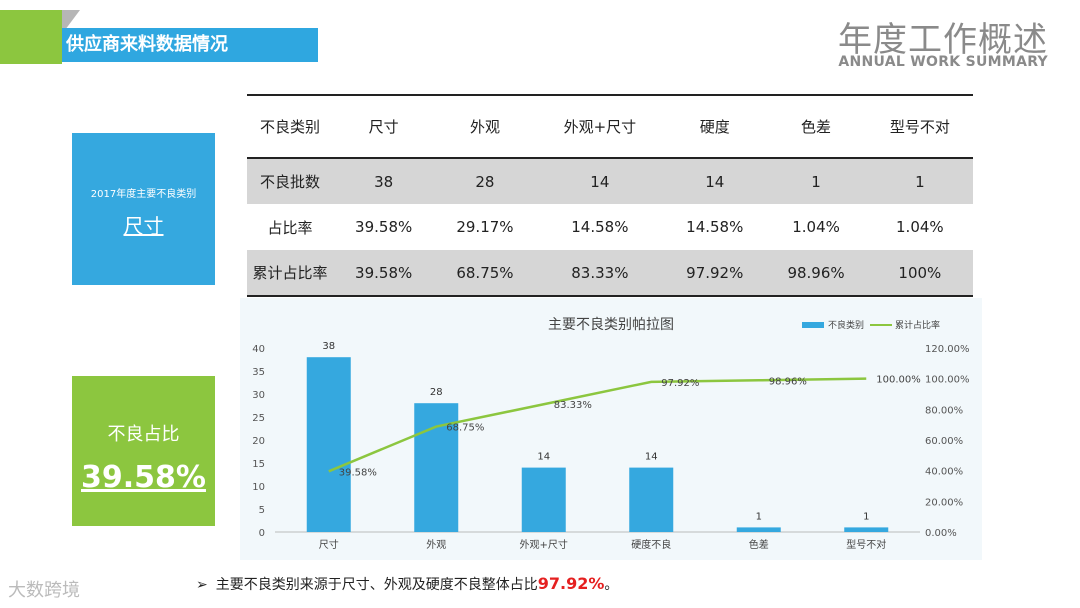 The image size is (1080, 608). Describe the element at coordinates (943, 62) in the screenshot. I see `page-subtitle: ANNUAL WORK SUMMARY` at that location.